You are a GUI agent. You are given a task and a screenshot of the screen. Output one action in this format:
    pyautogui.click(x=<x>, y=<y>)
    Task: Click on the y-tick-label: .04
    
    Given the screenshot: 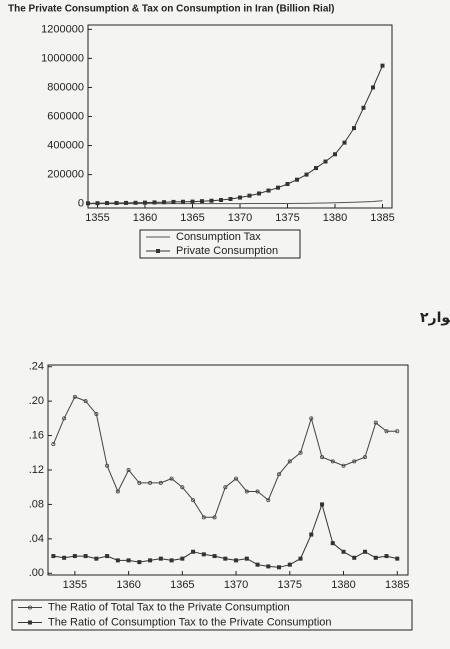 What is the action you would take?
    pyautogui.click(x=36, y=539)
    